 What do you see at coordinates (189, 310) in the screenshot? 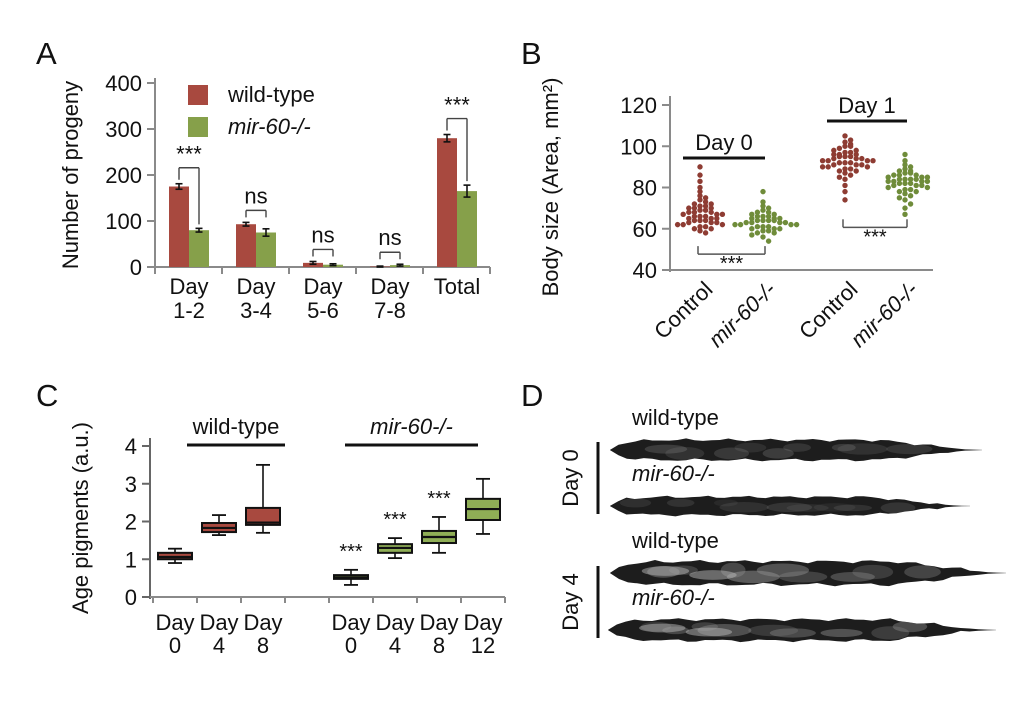
I see `x-tick-label: 1-2` at bounding box center [189, 310].